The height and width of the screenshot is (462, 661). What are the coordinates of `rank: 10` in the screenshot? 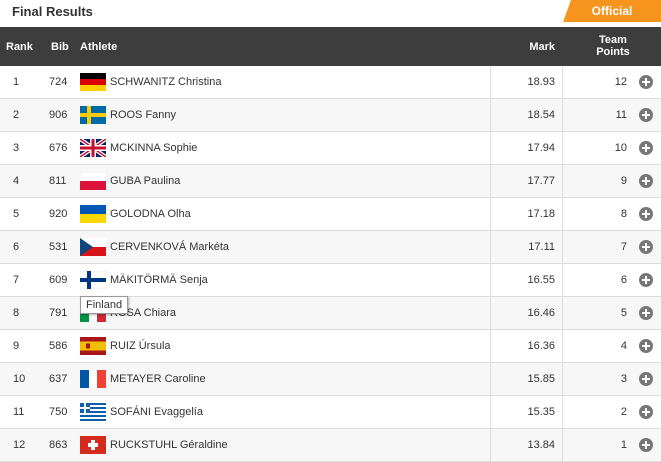 It's located at (19, 379).